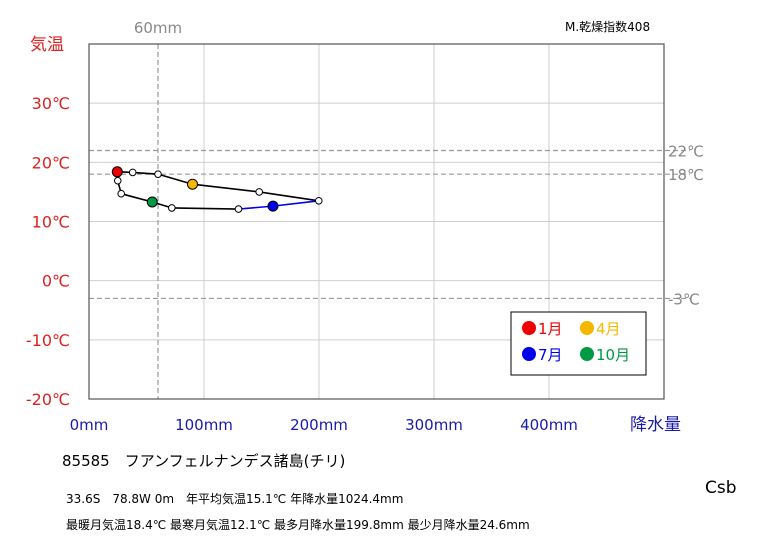  I want to click on x-axis-title: 降水量, so click(655, 425).